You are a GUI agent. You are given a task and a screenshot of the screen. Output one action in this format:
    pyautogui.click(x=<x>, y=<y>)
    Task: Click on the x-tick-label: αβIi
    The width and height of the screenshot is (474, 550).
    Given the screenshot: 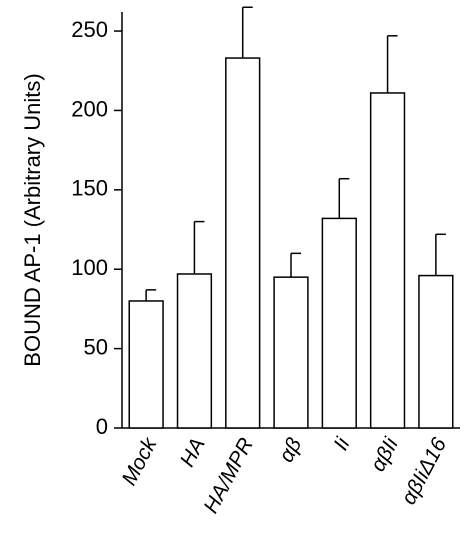 What is the action you would take?
    pyautogui.click(x=384, y=454)
    